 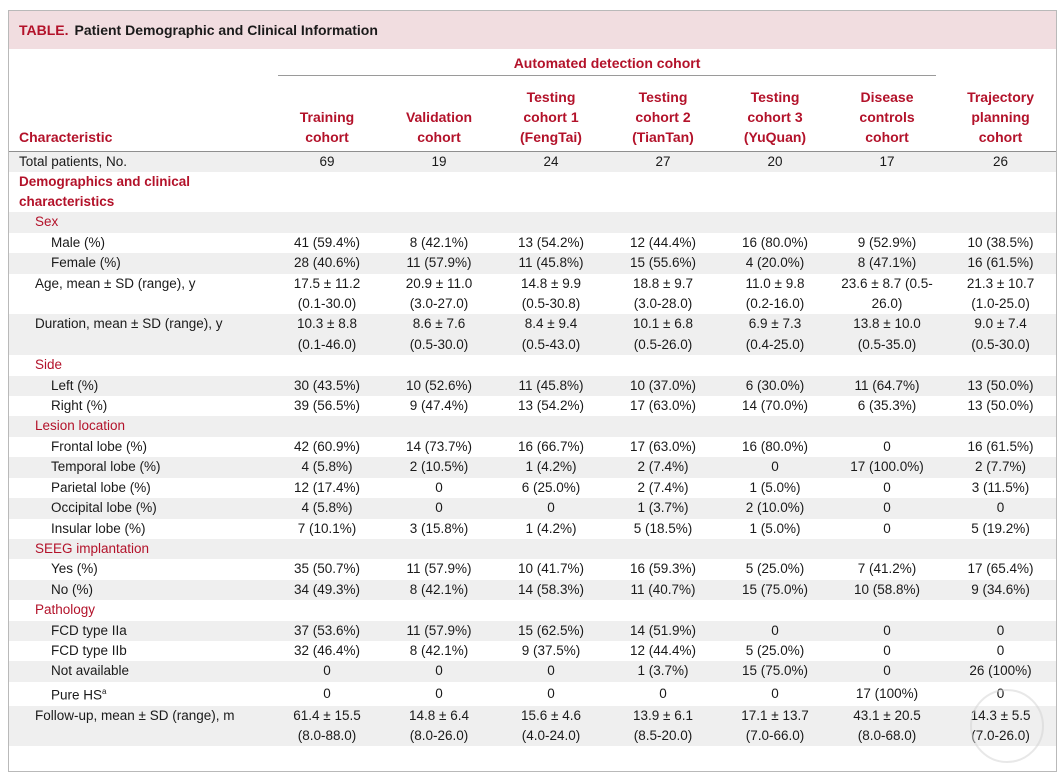 I want to click on table-cell: 14.8 ± 9.9 (0.5-30.8), so click(x=551, y=294).